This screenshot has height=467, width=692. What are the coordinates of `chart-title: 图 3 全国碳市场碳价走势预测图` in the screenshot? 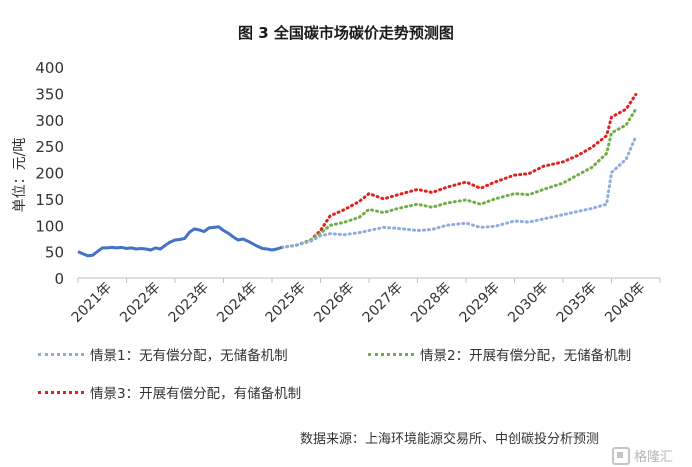 It's located at (346, 33).